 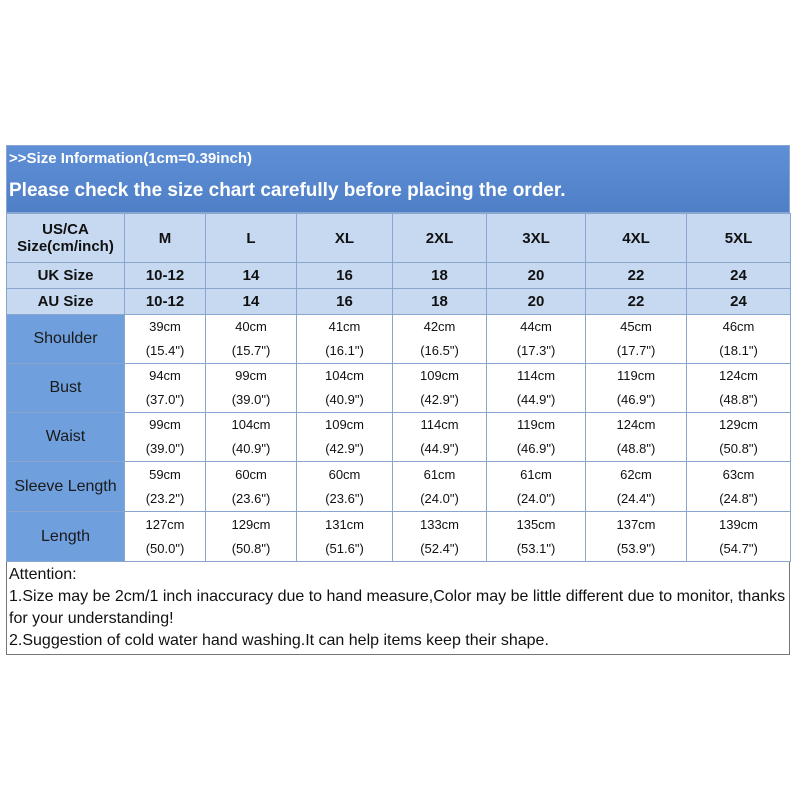 I want to click on uk-size: 10-12, so click(x=165, y=275).